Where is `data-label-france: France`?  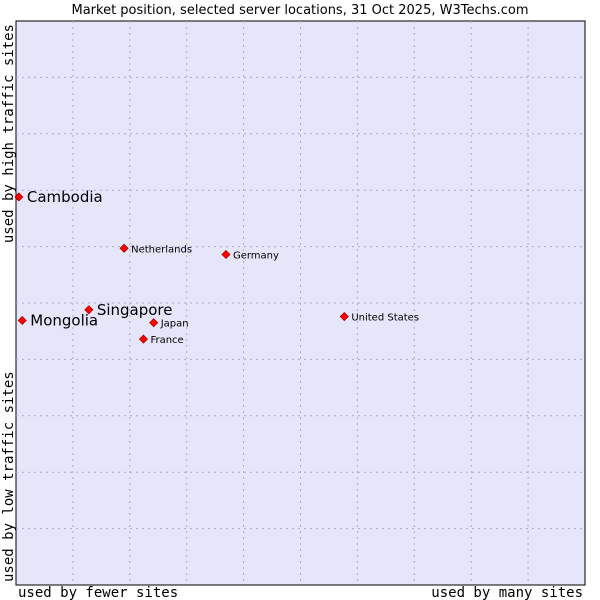
data-label-france: France is located at coordinates (166, 340).